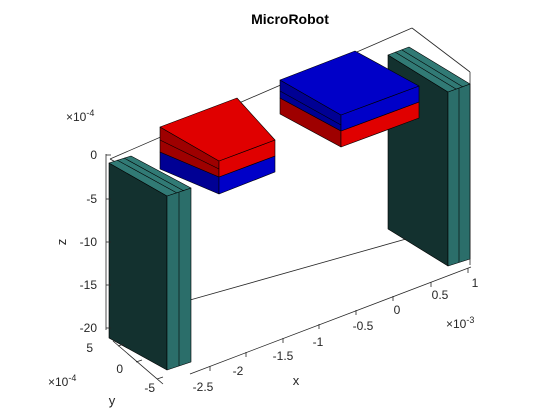 Image resolution: width=560 pixels, height=420 pixels. What do you see at coordinates (138, 266) in the screenshot?
I see `left-pillar-front-face` at bounding box center [138, 266].